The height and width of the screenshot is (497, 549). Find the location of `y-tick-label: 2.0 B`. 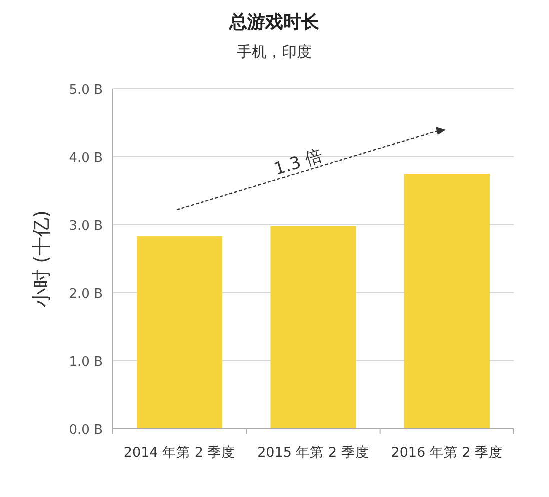

y-tick-label: 2.0 B is located at coordinates (86, 294).